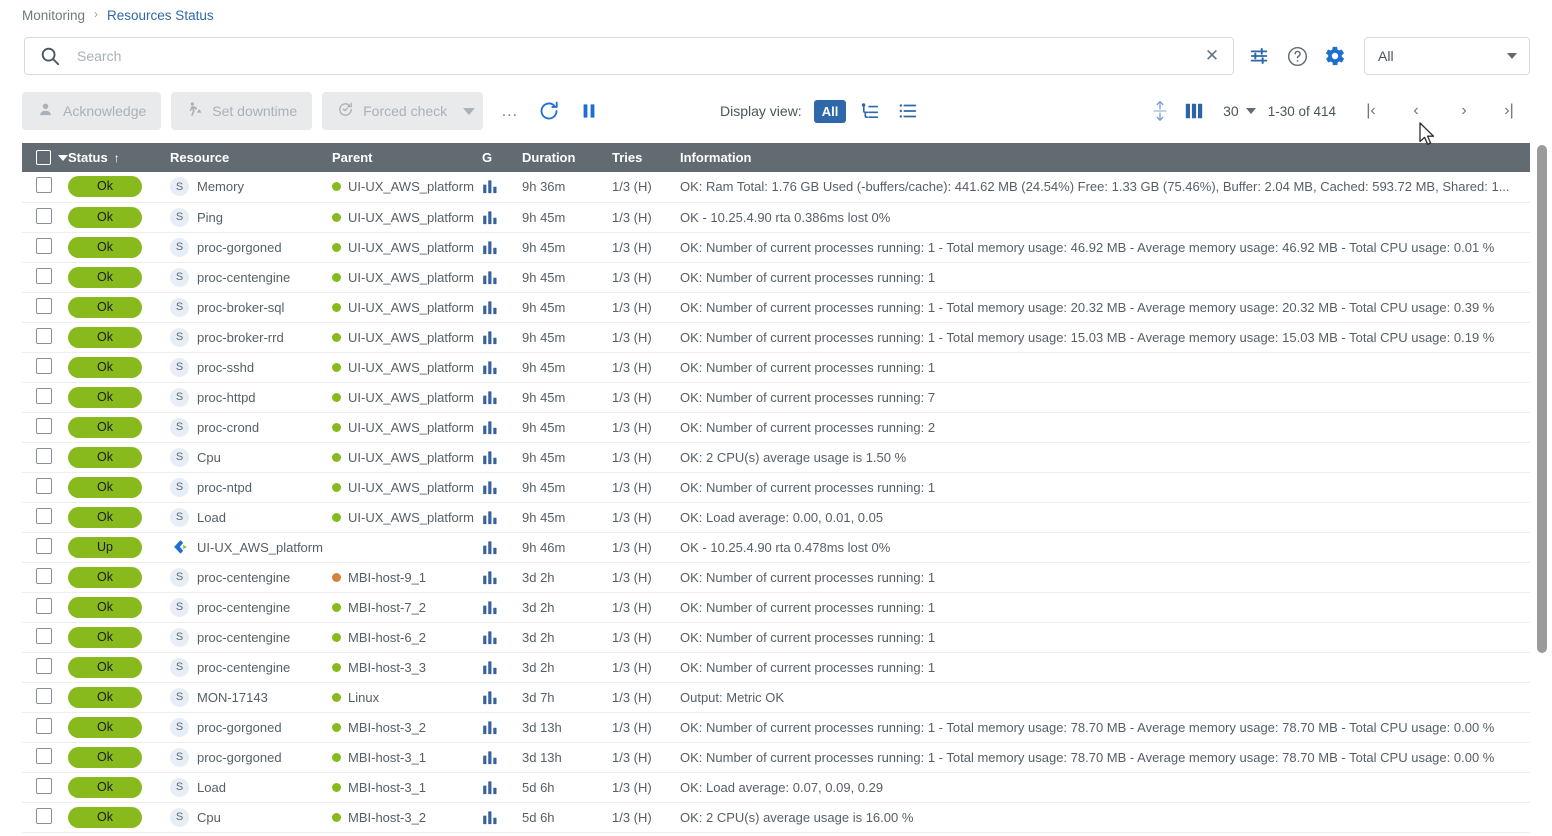  What do you see at coordinates (226, 397) in the screenshot?
I see `resource-name: proc-httpd` at bounding box center [226, 397].